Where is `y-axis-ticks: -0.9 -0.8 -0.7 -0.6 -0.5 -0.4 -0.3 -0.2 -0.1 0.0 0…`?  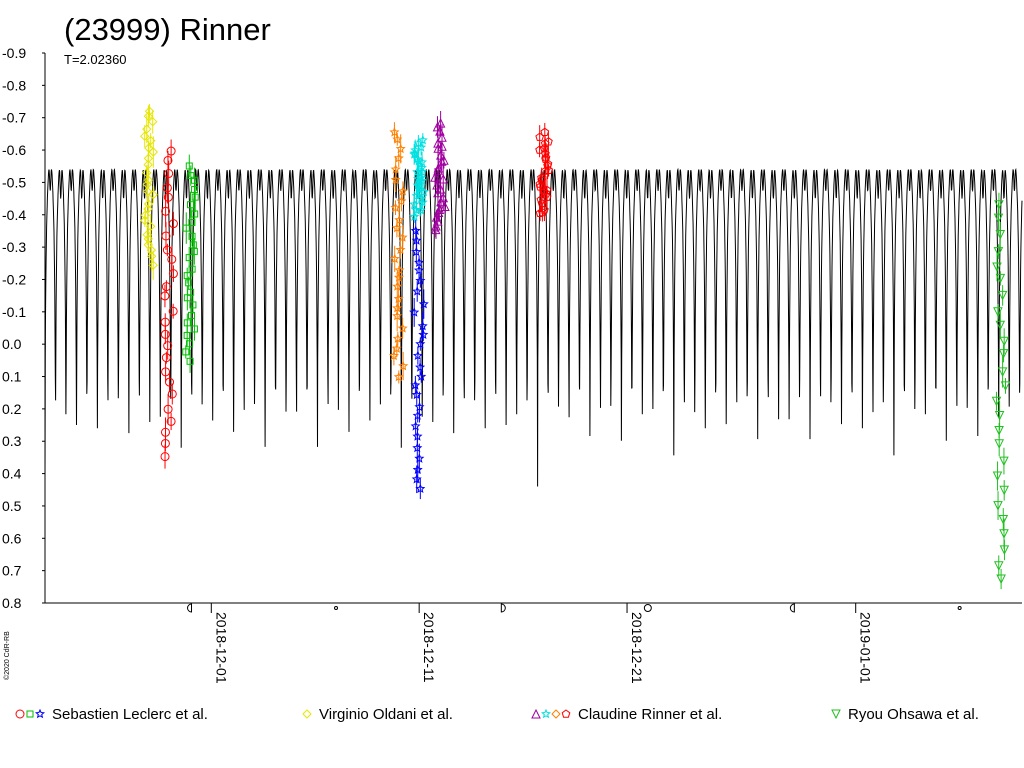
y-axis-ticks: -0.9 -0.8 -0.7 -0.6 -0.5 -0.4 -0.3 -0.2 -0.1 0.0 0… is located at coordinates (23, 328).